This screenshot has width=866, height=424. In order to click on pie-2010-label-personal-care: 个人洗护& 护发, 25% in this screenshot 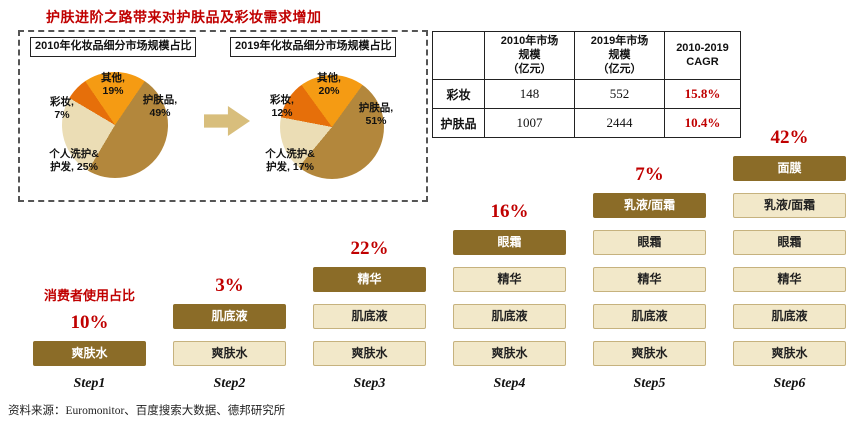, I will do `click(74, 160)`.